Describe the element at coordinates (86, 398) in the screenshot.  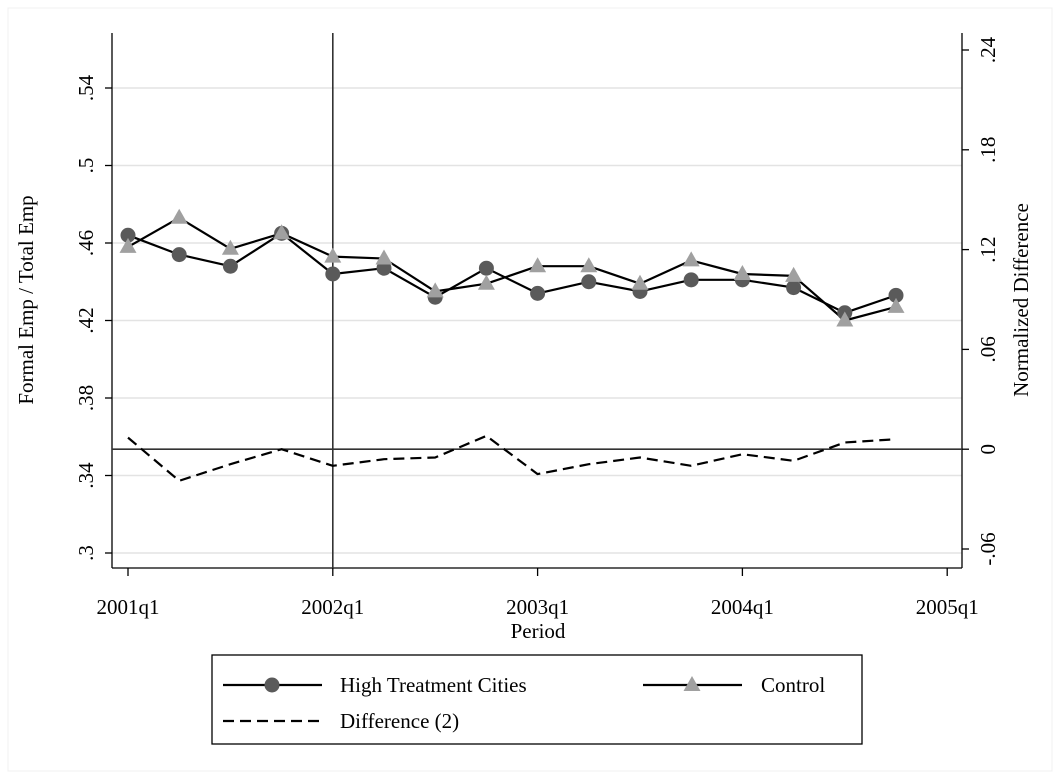
I see `y-tick-label-2: .38` at that location.